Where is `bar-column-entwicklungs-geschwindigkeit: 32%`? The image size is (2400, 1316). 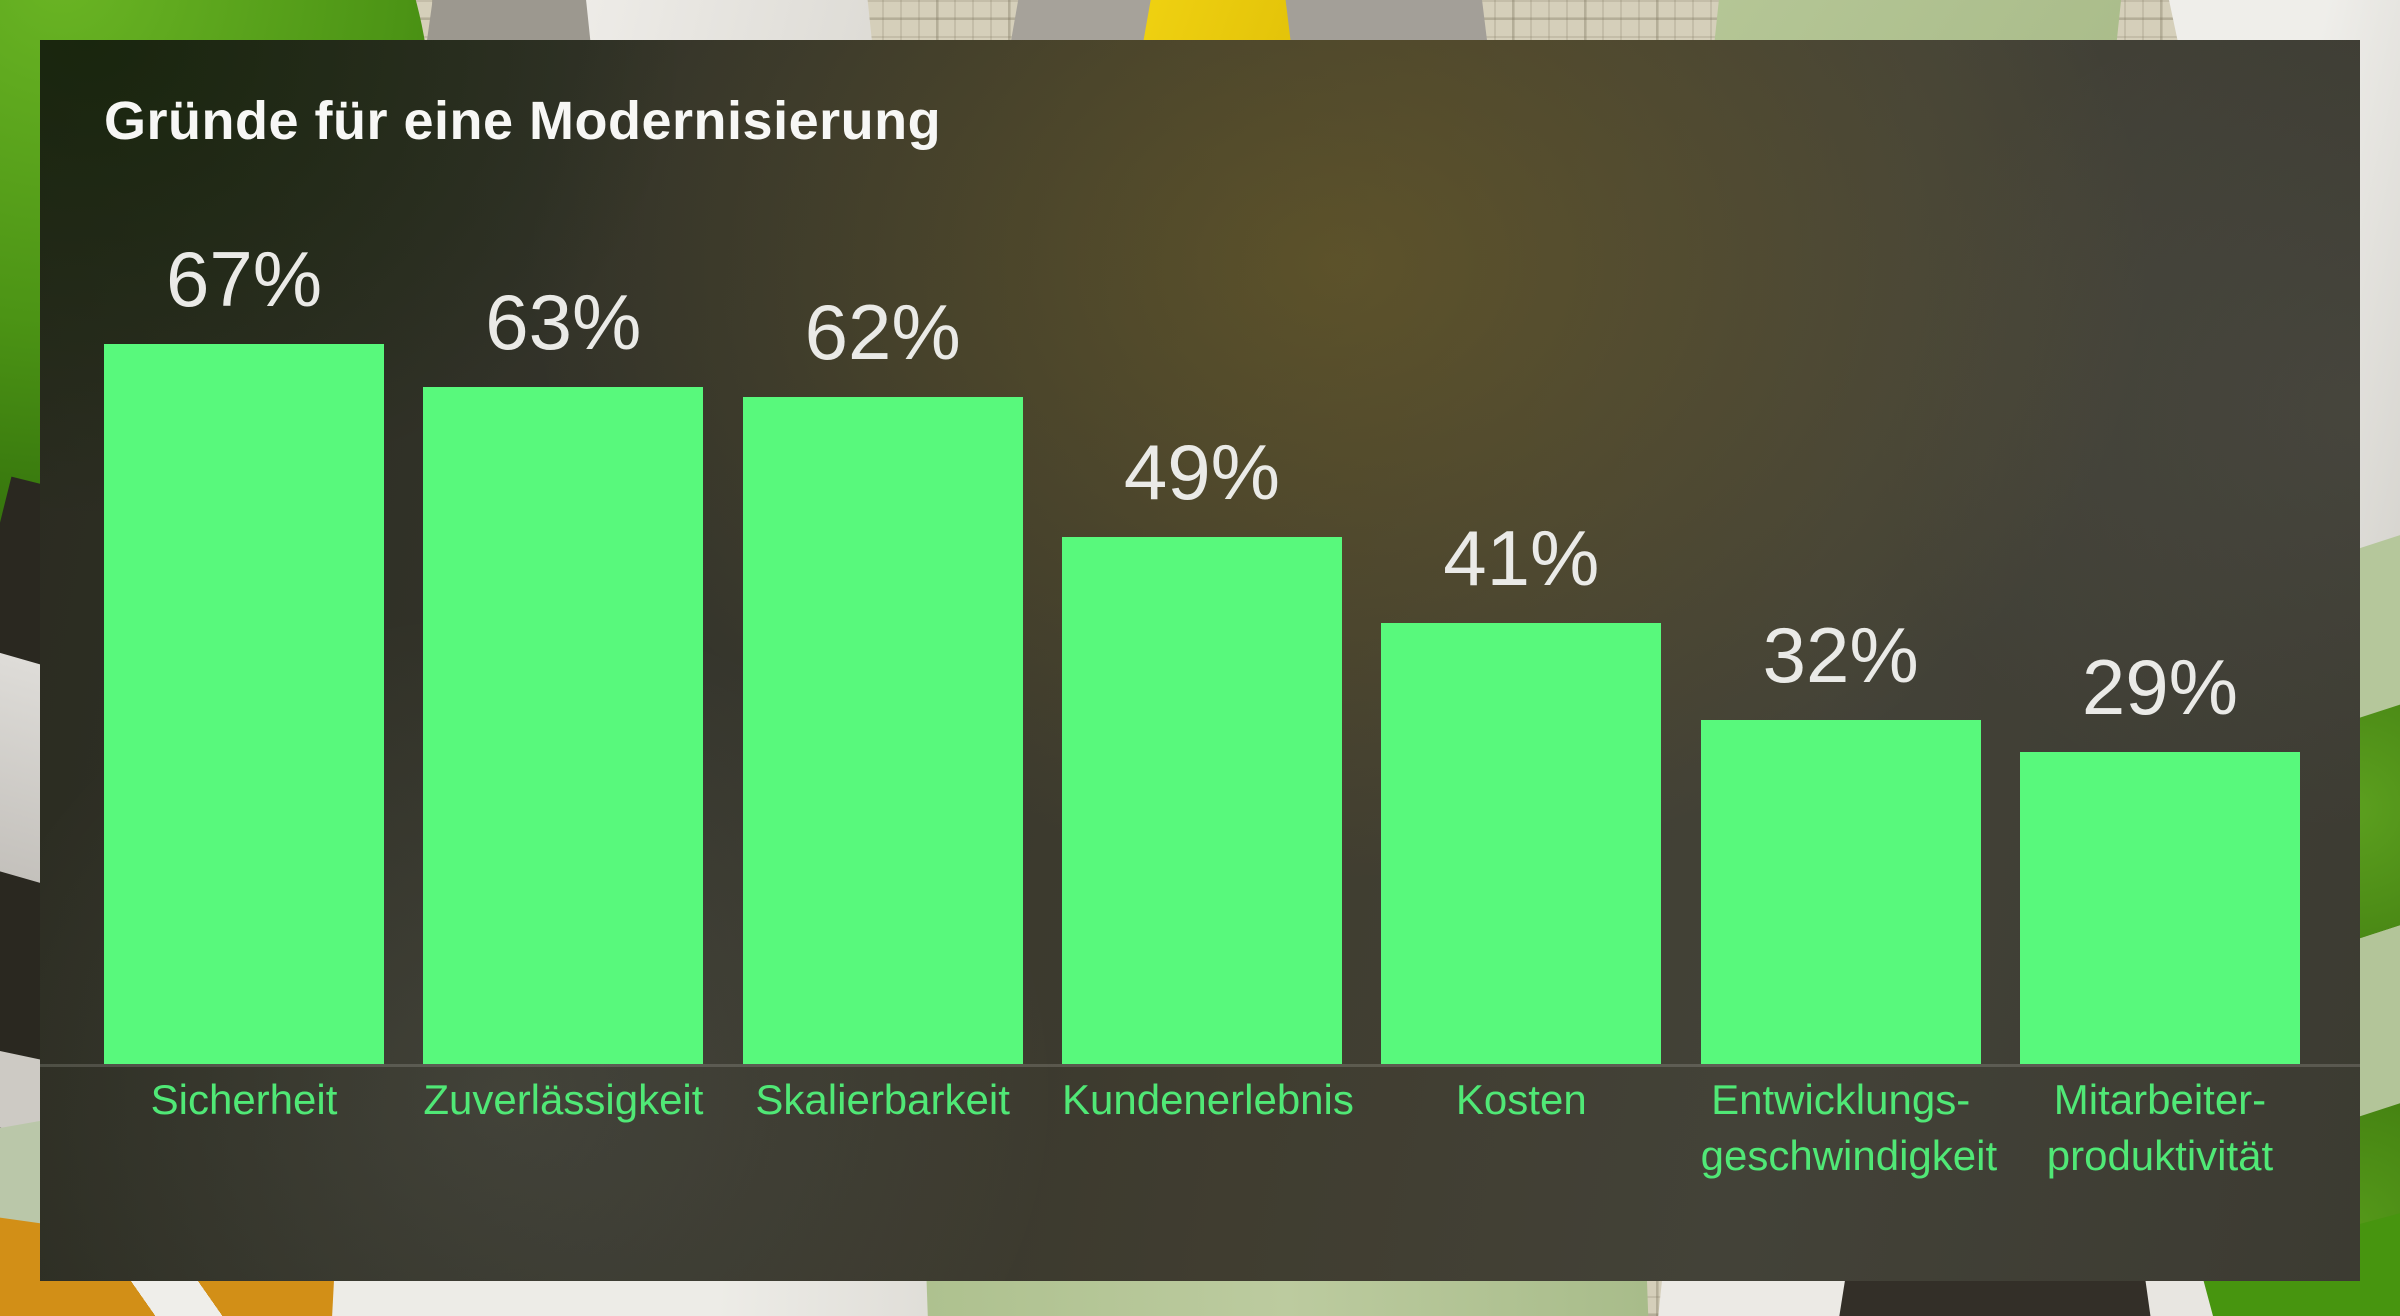 bar-column-entwicklungs-geschwindigkeit: 32% is located at coordinates (1840, 837).